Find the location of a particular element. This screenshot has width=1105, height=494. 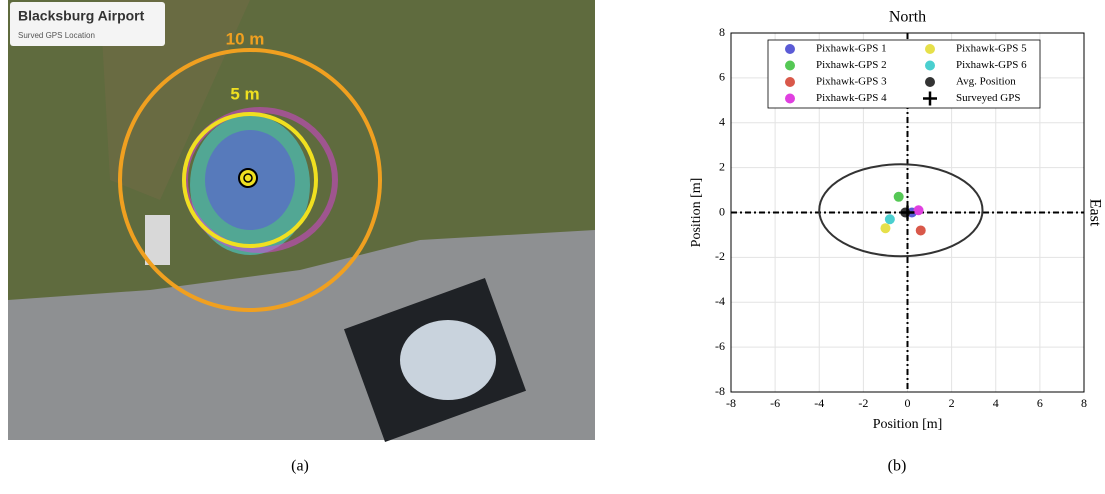

legend-box is located at coordinates (904, 74).